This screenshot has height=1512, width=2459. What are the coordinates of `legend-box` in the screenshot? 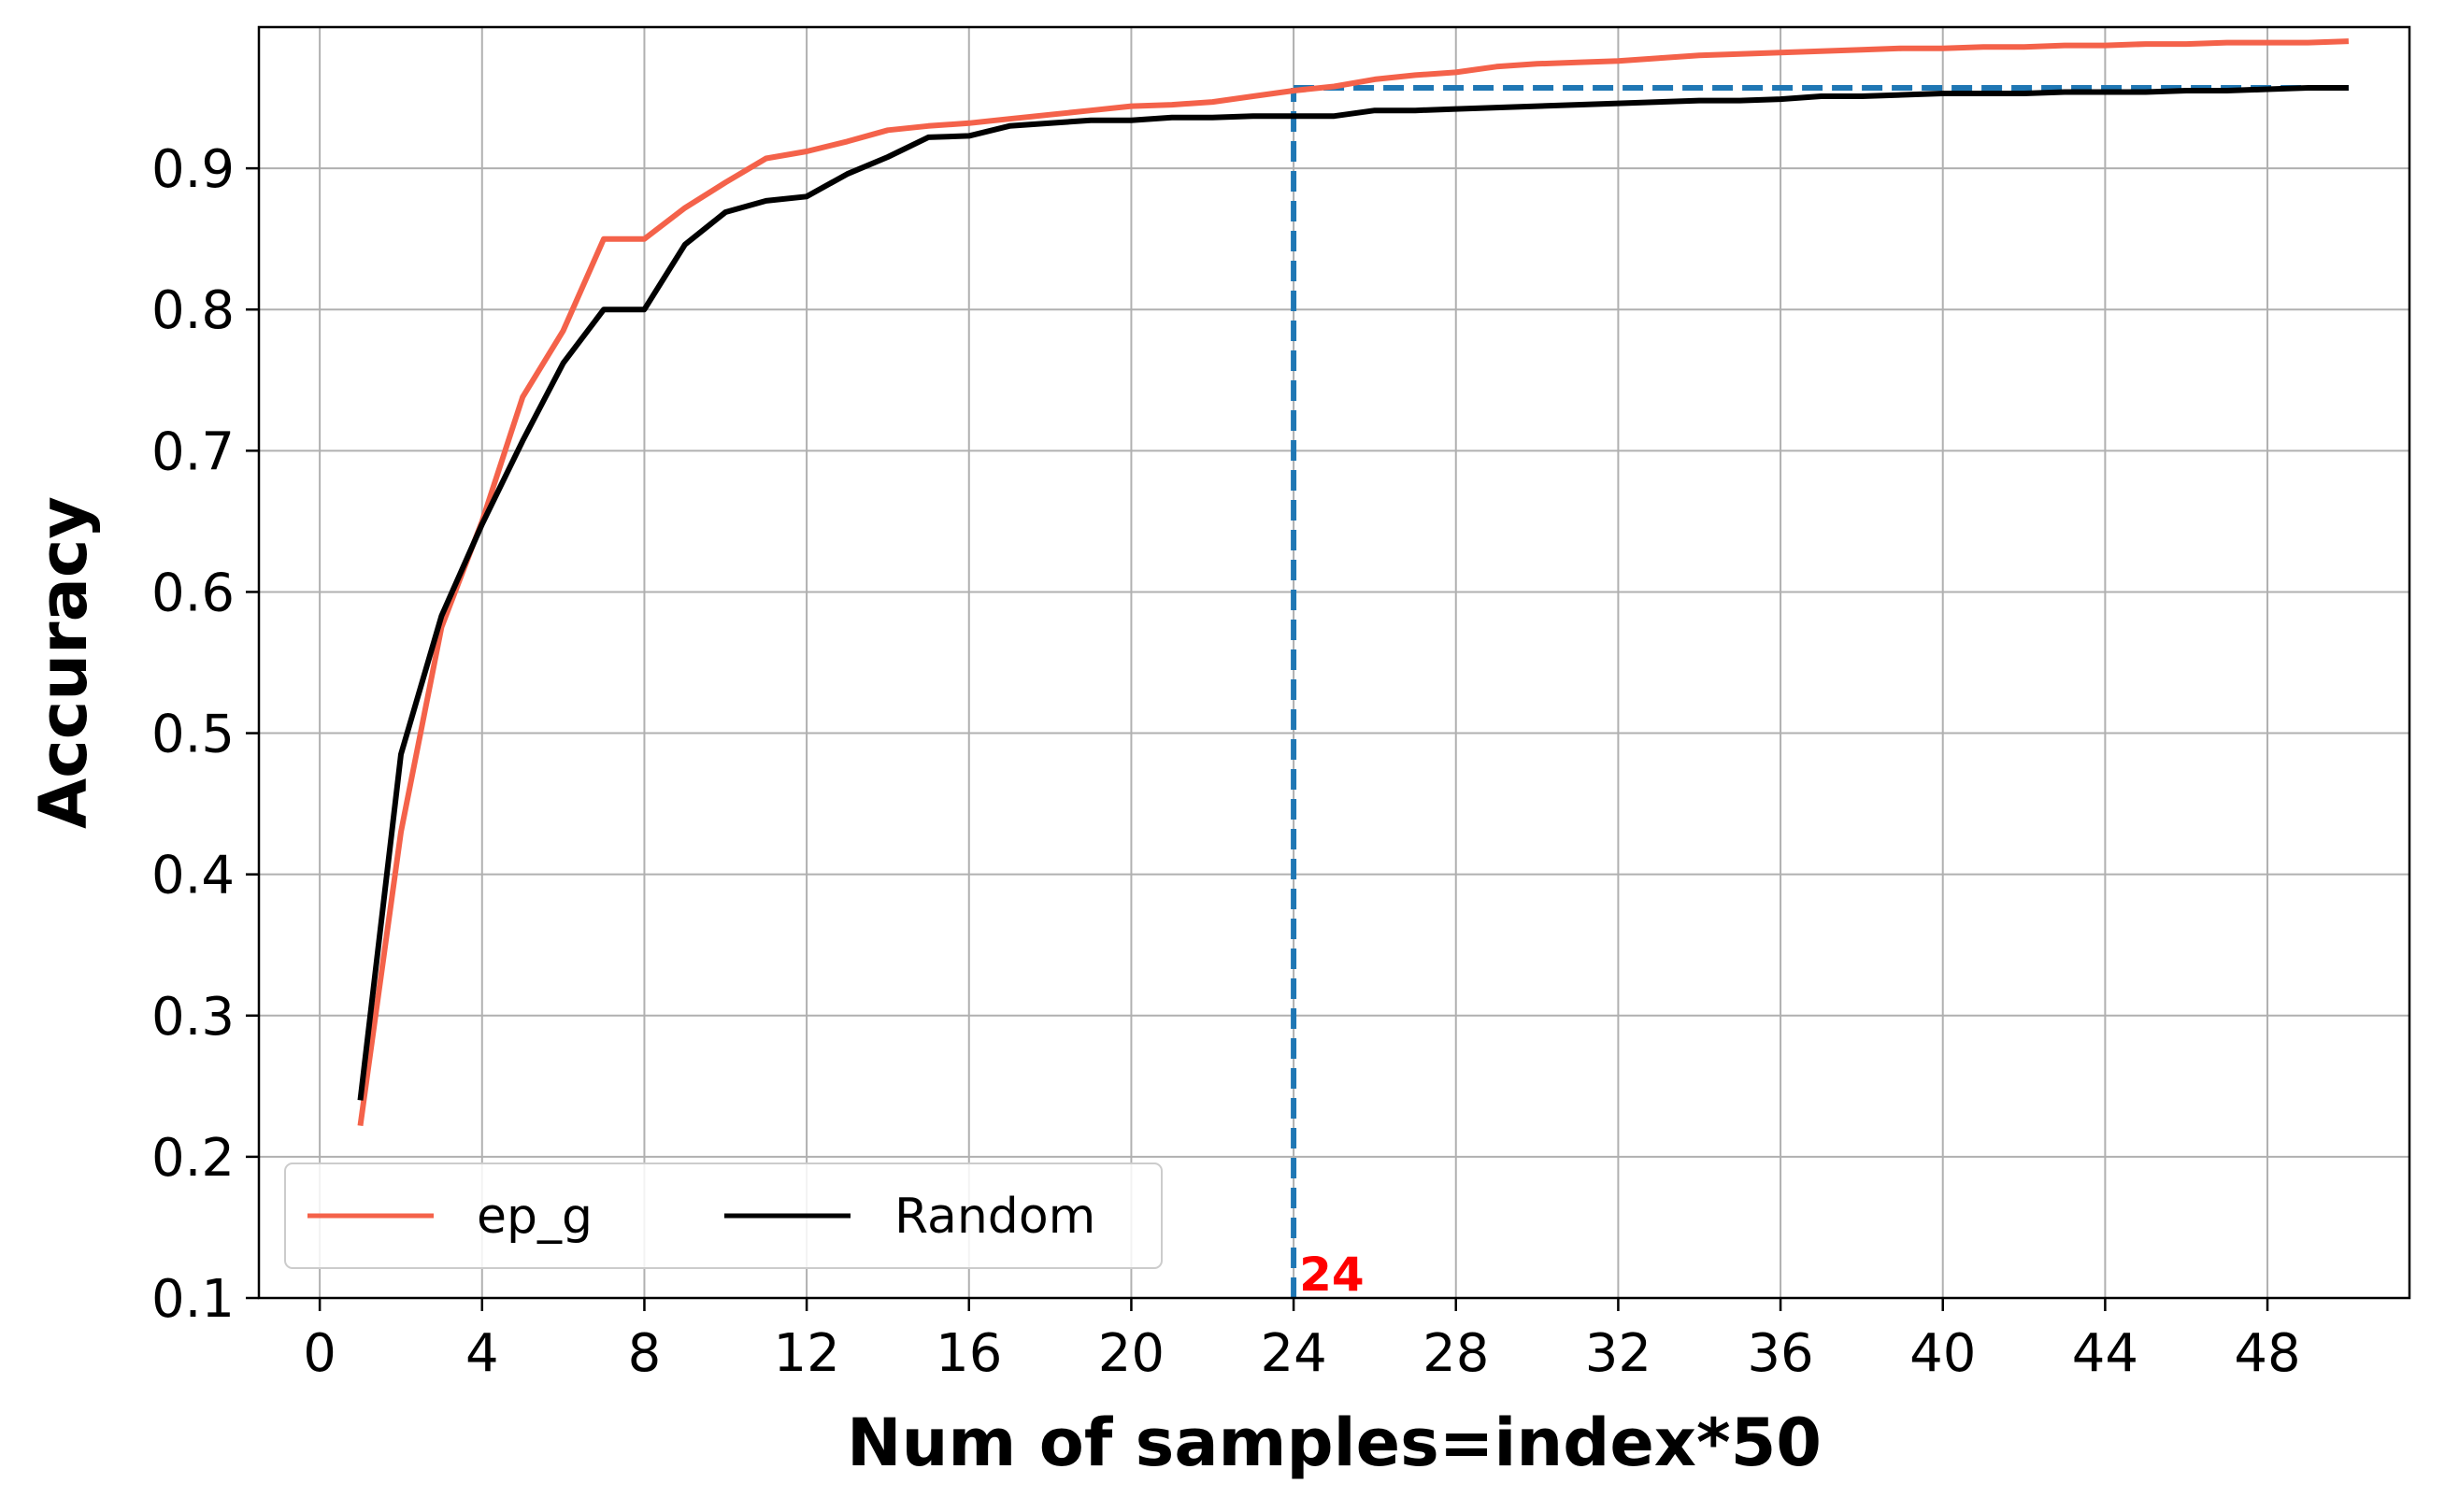 It's located at (723, 1216).